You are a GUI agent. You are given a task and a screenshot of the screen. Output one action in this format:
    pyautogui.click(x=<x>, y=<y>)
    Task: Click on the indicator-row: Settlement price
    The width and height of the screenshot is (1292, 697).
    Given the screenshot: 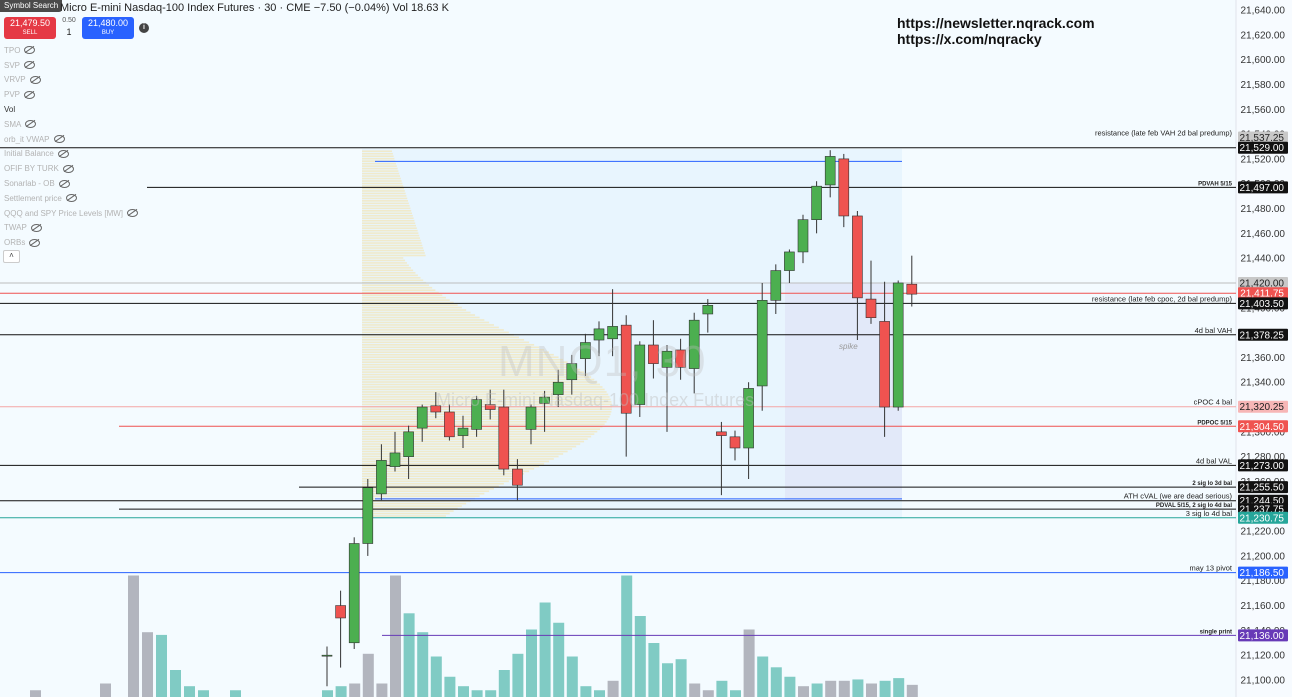 What is the action you would take?
    pyautogui.click(x=71, y=198)
    